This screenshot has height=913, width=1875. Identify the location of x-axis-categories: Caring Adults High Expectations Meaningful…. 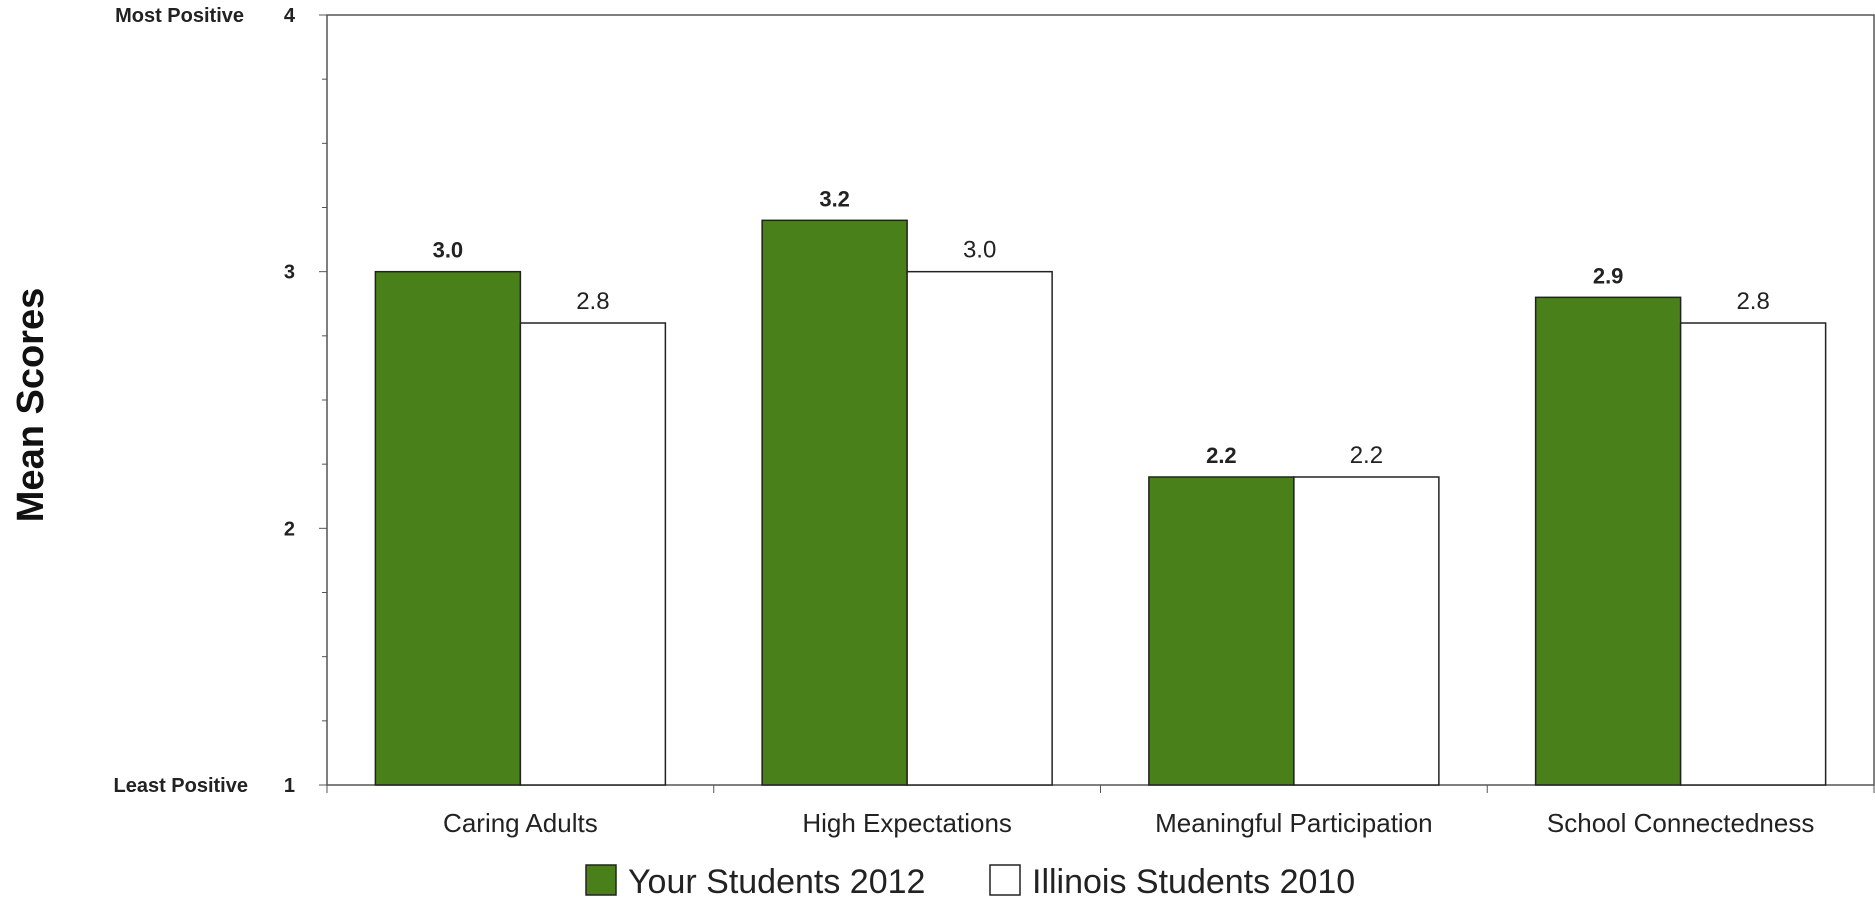
(1100, 811).